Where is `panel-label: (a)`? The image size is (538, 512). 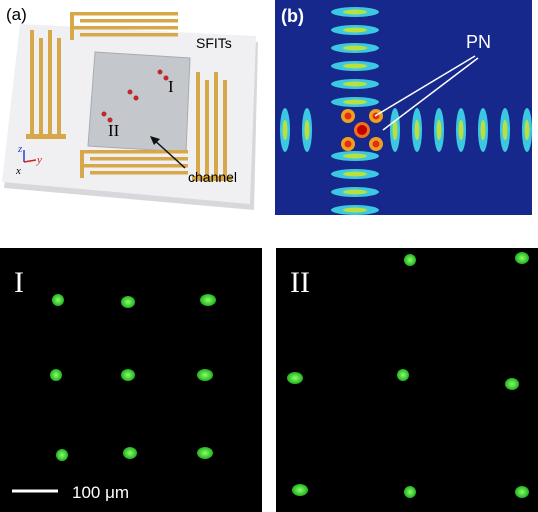
panel-label: (a) is located at coordinates (16, 14).